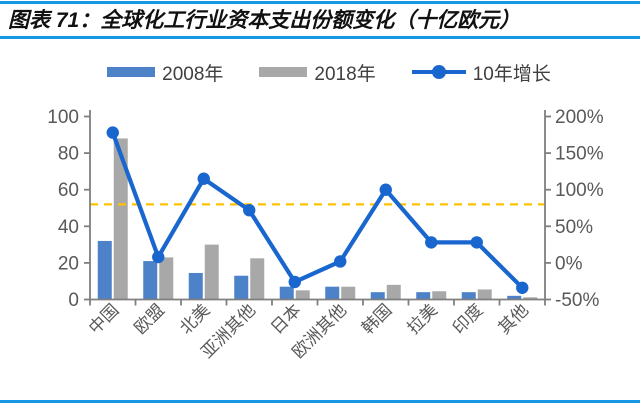  Describe the element at coordinates (569, 263) in the screenshot. I see `right-axis-tick-label: 0%` at that location.